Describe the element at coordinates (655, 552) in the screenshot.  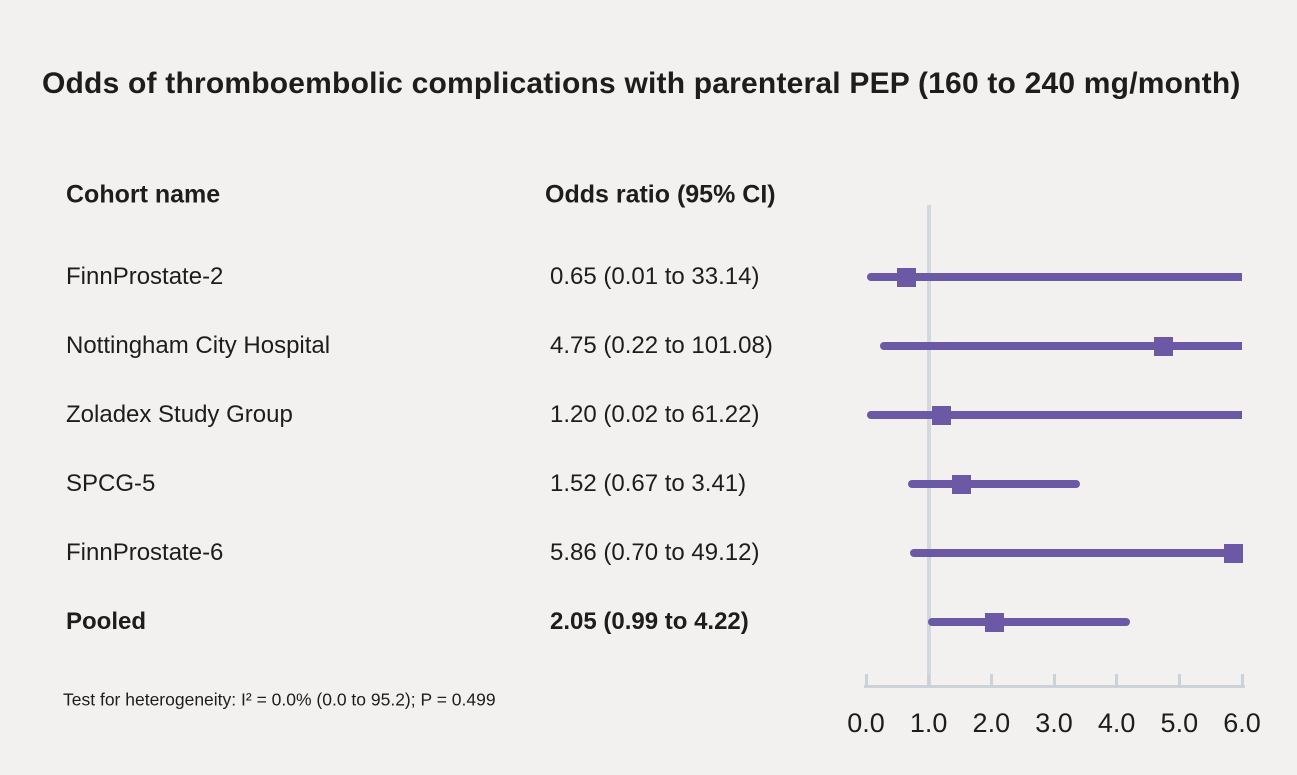
I see `odds-ratio-value: 5.86 (0.70 to 49.12)` at that location.